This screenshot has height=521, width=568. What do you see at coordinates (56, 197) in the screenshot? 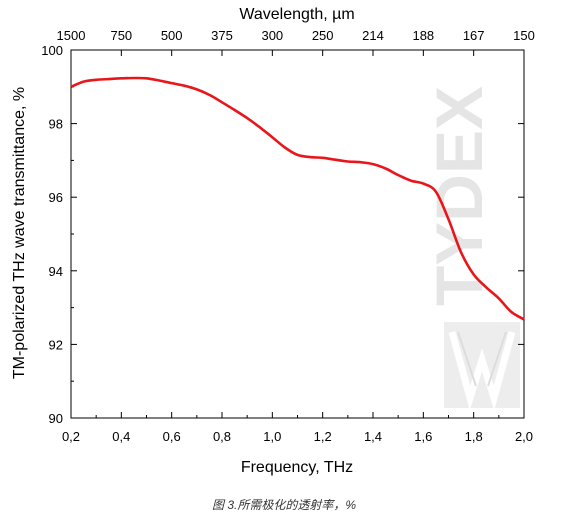
I see `y-tick-label: 96` at bounding box center [56, 197].